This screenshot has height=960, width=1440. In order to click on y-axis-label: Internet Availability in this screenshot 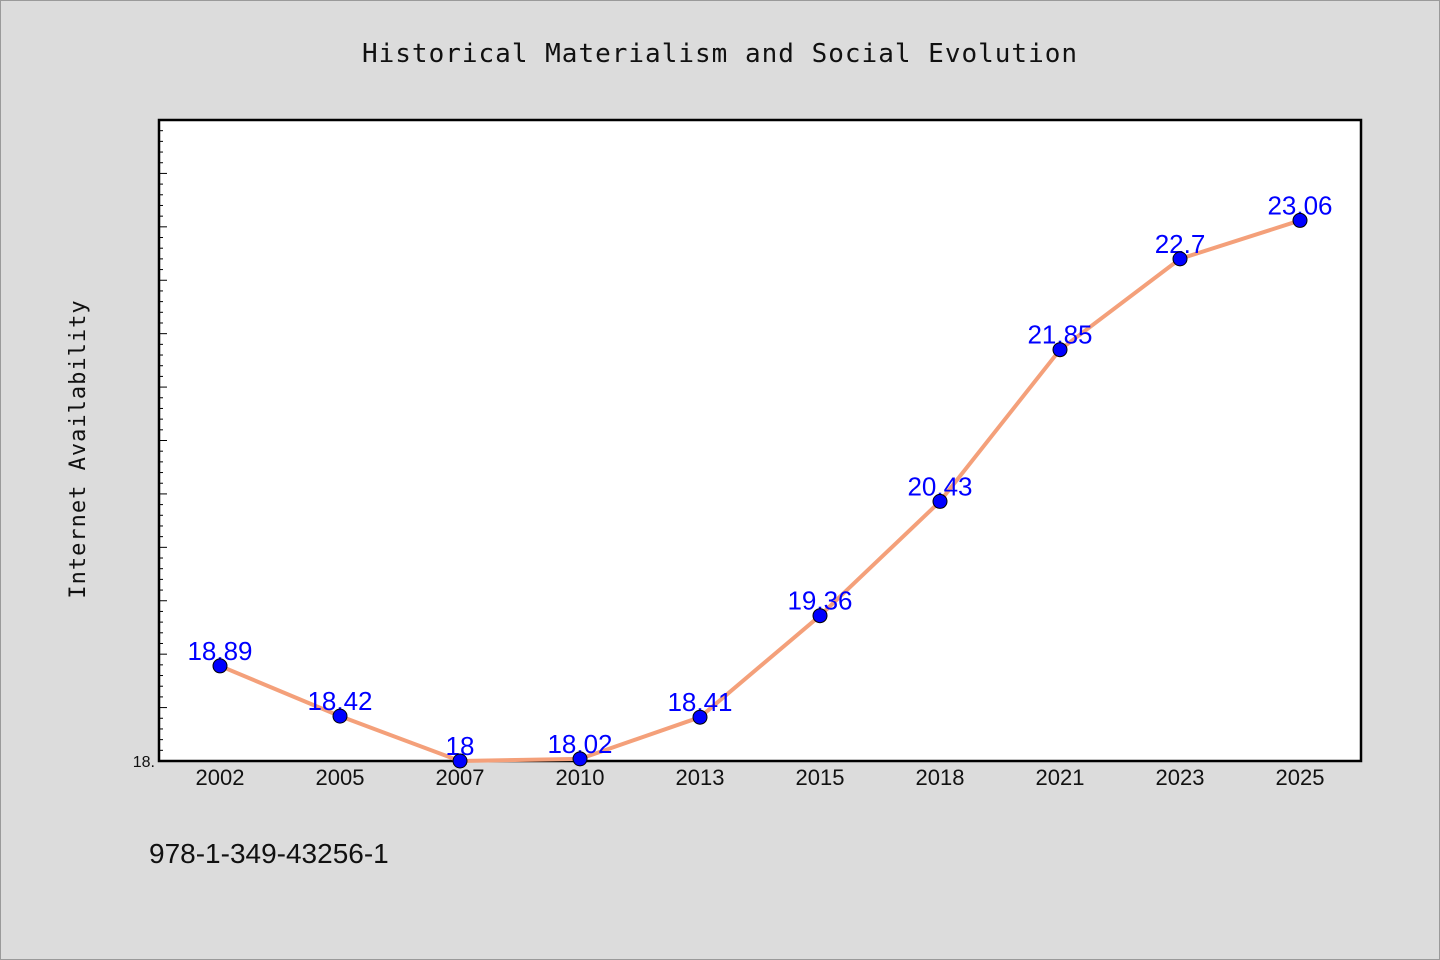, I will do `click(78, 448)`.